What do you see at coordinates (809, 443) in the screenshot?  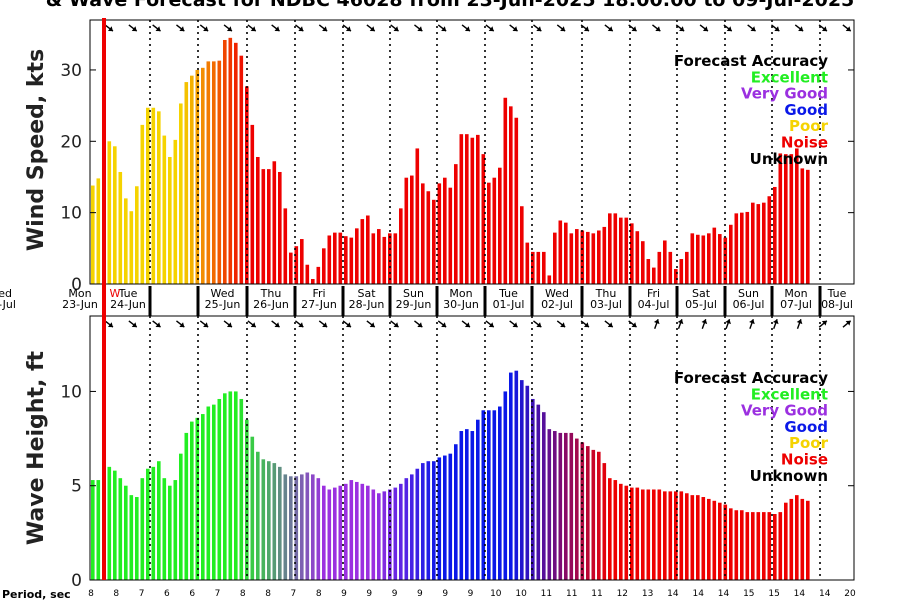 I see `legend-entry: Poor` at bounding box center [809, 443].